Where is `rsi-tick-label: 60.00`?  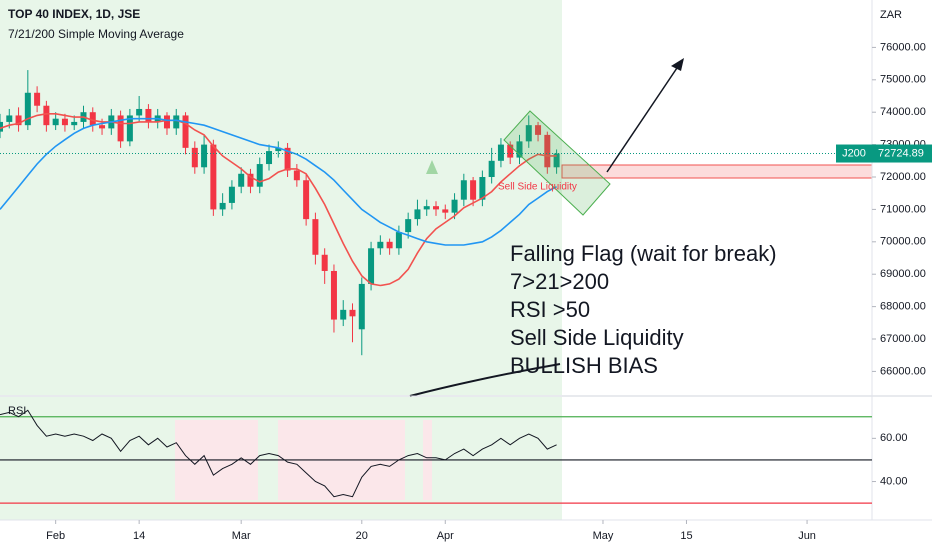 rsi-tick-label: 60.00 is located at coordinates (894, 438).